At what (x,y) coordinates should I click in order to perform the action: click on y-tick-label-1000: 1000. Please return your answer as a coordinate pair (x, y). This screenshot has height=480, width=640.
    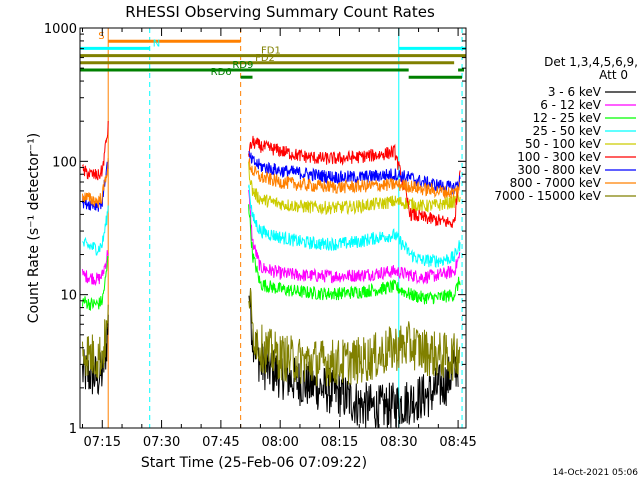
    Looking at the image, I should click on (60, 29).